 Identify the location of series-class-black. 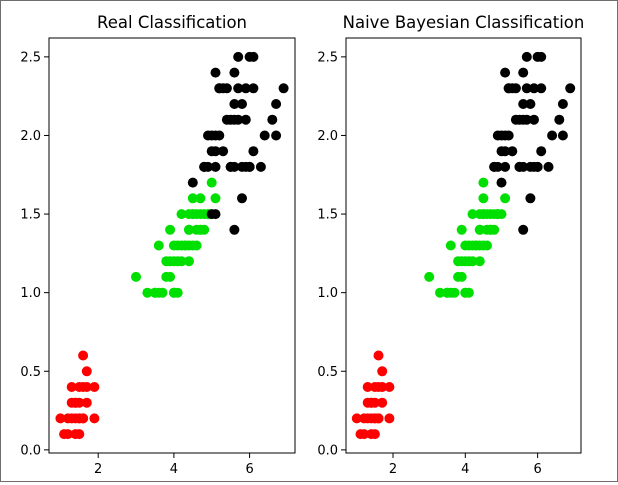
(532, 143).